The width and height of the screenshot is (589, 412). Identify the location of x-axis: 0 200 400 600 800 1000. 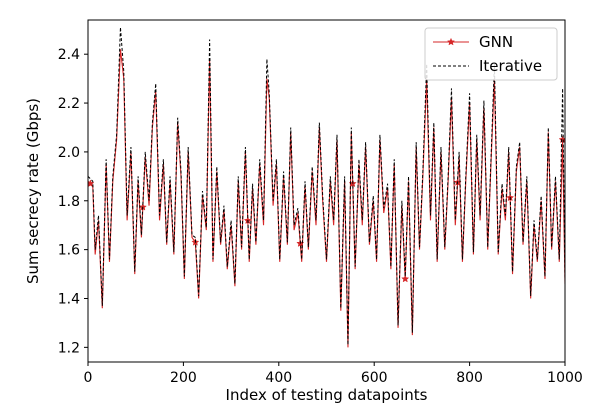
(333, 374).